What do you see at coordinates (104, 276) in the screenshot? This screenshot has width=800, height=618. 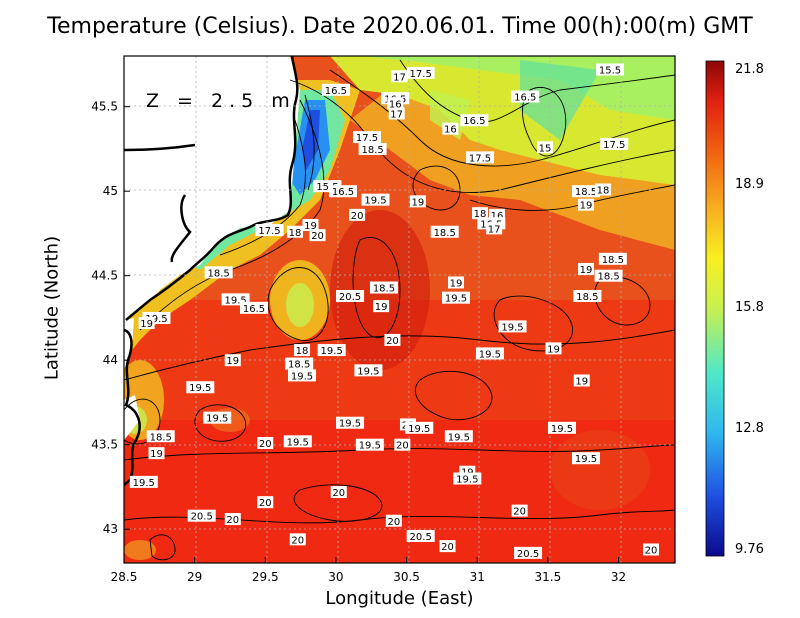 I see `y-tick-label: 44.5` at bounding box center [104, 276].